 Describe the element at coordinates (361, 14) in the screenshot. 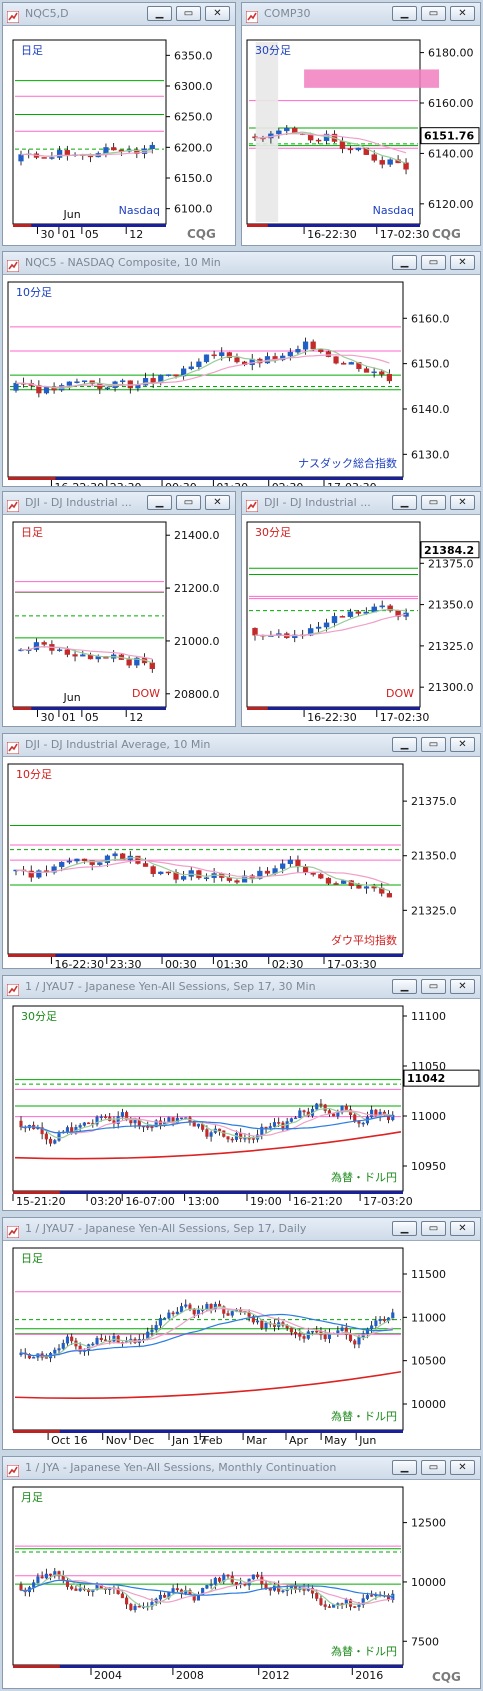

I see `title-bar: COMP30 ▁ ▭ ✕` at that location.